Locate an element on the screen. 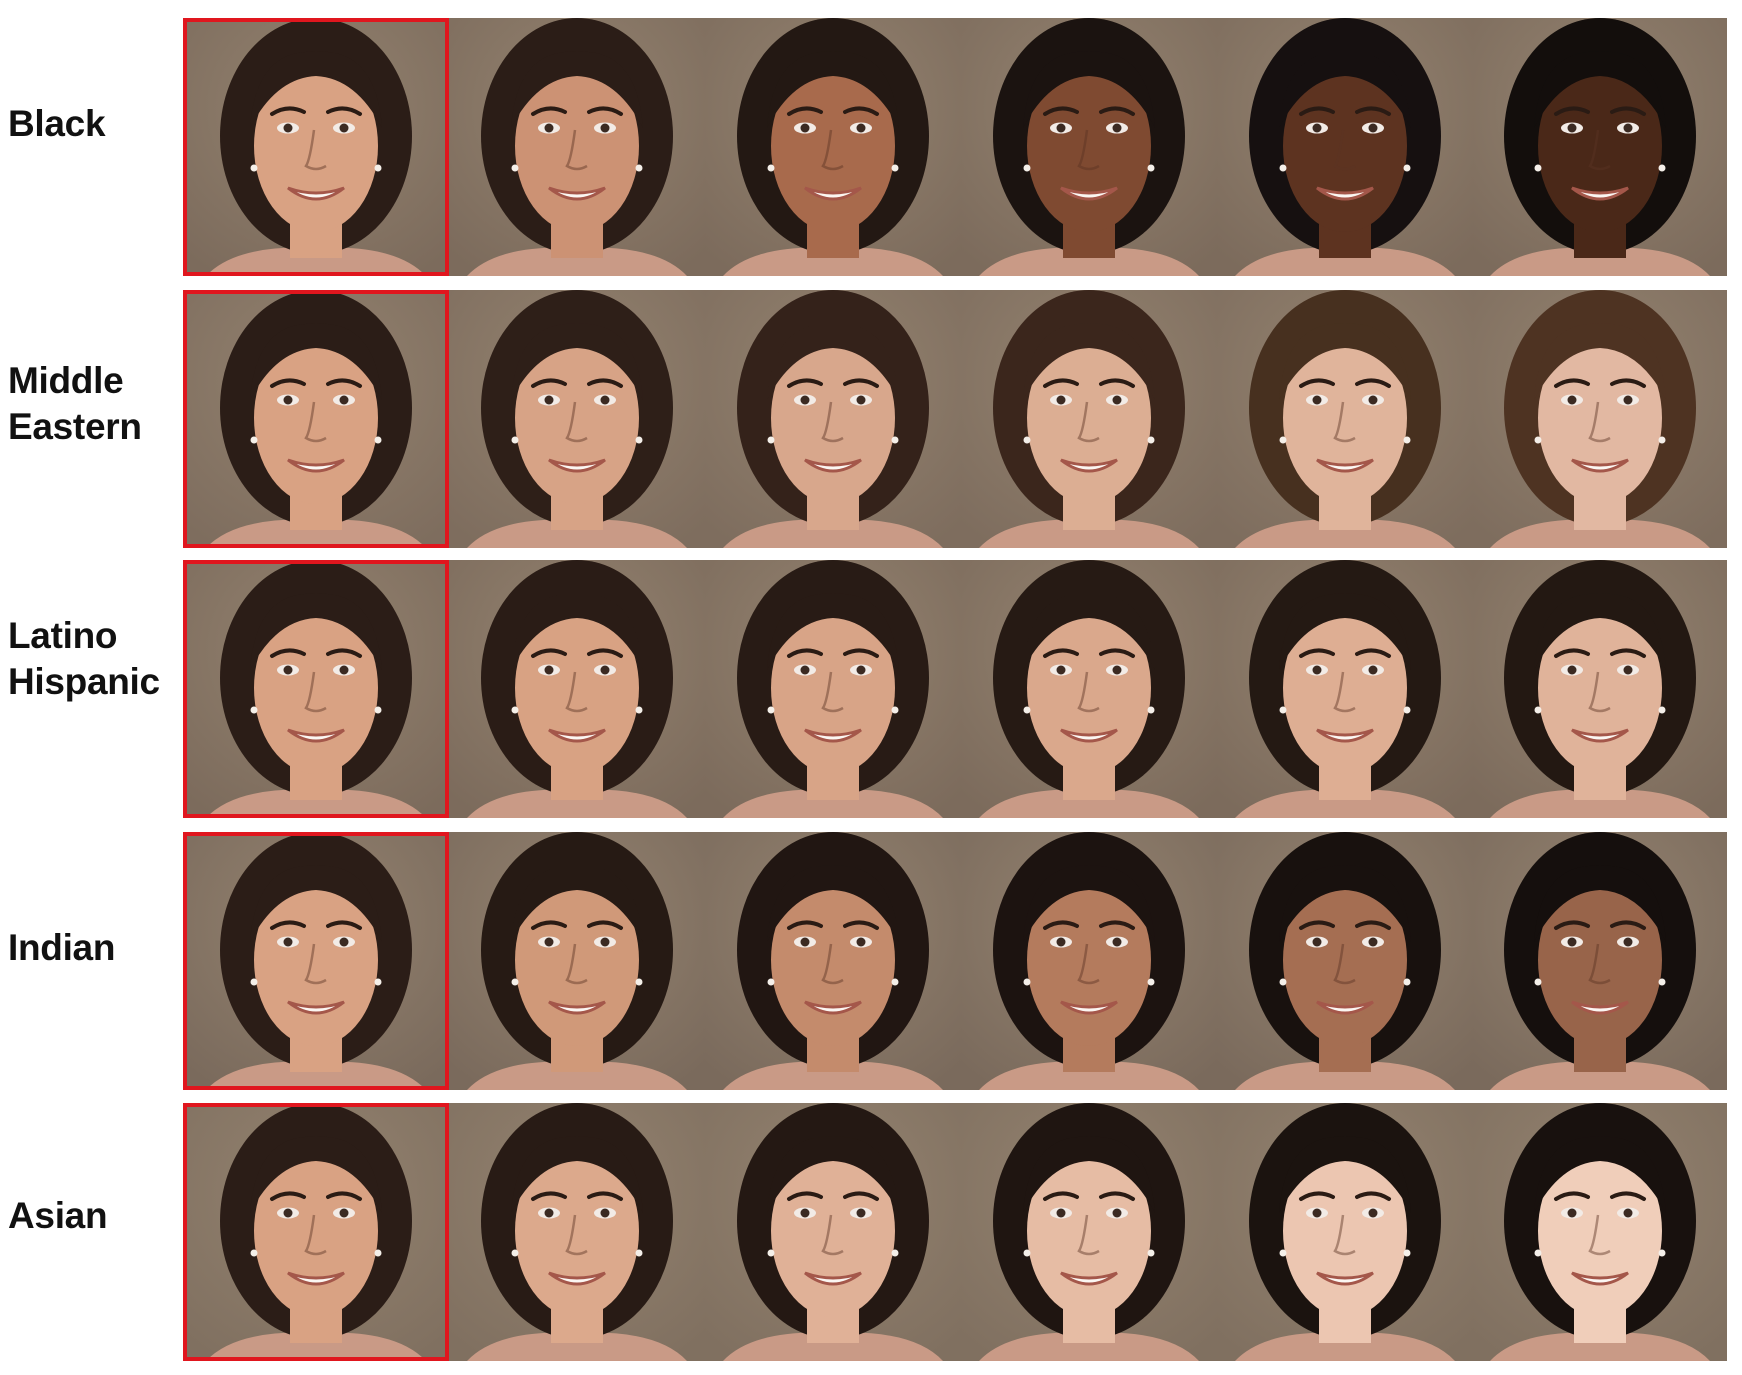  row-label-black: Black is located at coordinates (57, 123).